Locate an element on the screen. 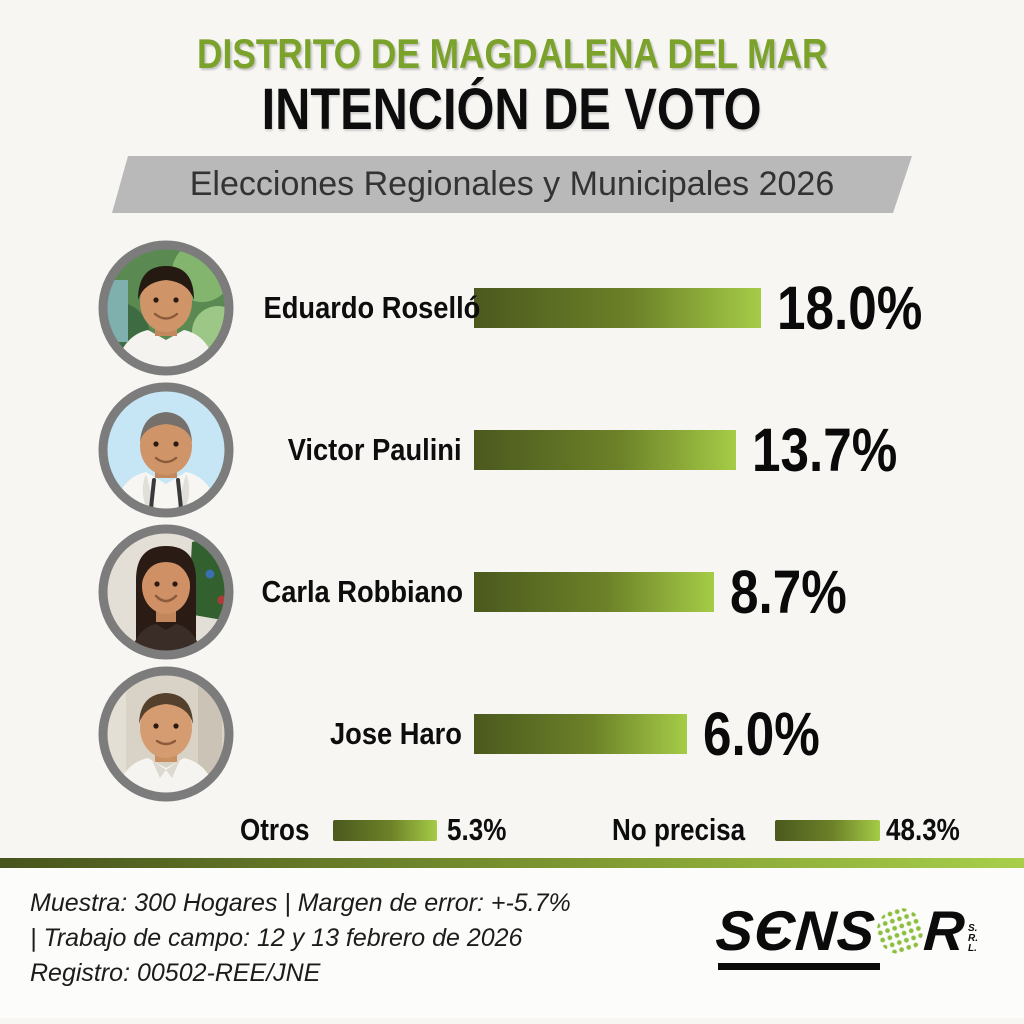 The image size is (1024, 1024). others-value: 5.3% is located at coordinates (477, 829).